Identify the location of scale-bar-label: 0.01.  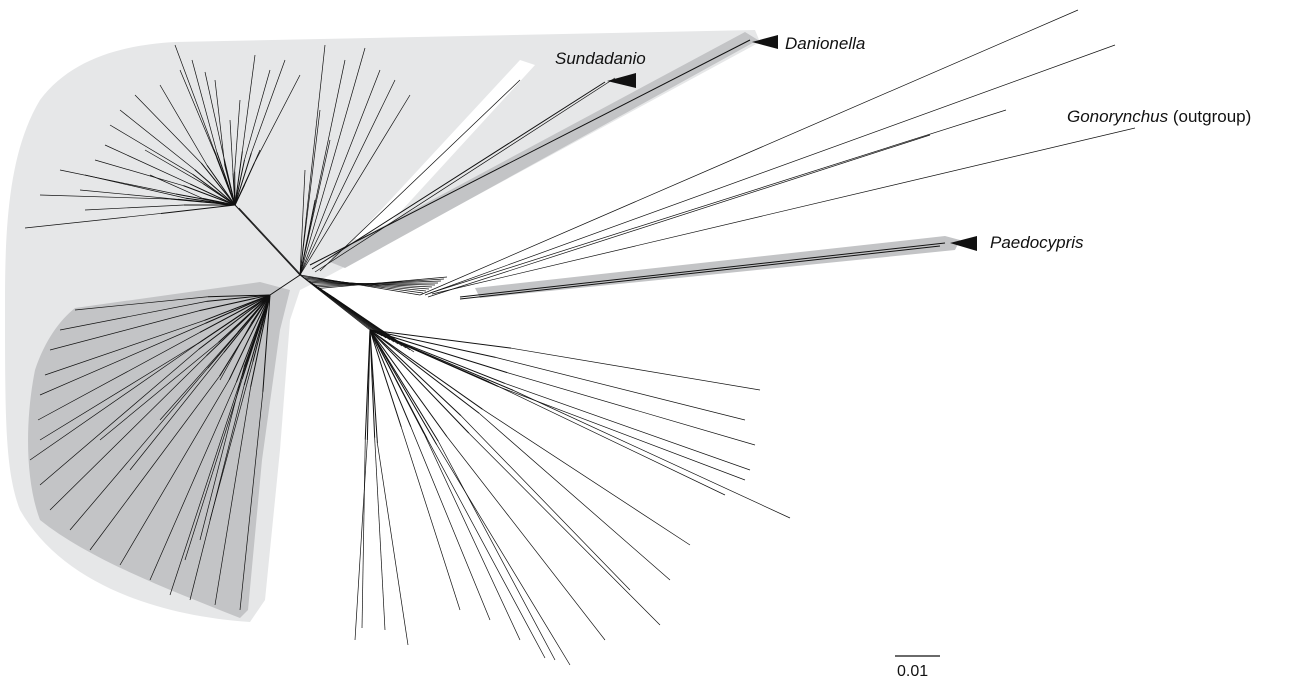
(912, 671).